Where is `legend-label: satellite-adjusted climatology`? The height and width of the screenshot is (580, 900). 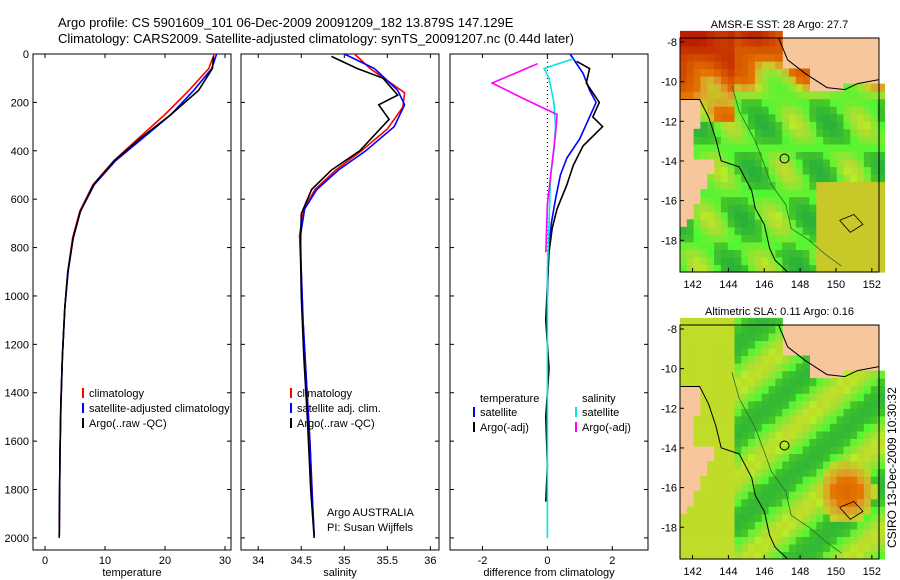
legend-label: satellite-adjusted climatology is located at coordinates (159, 409).